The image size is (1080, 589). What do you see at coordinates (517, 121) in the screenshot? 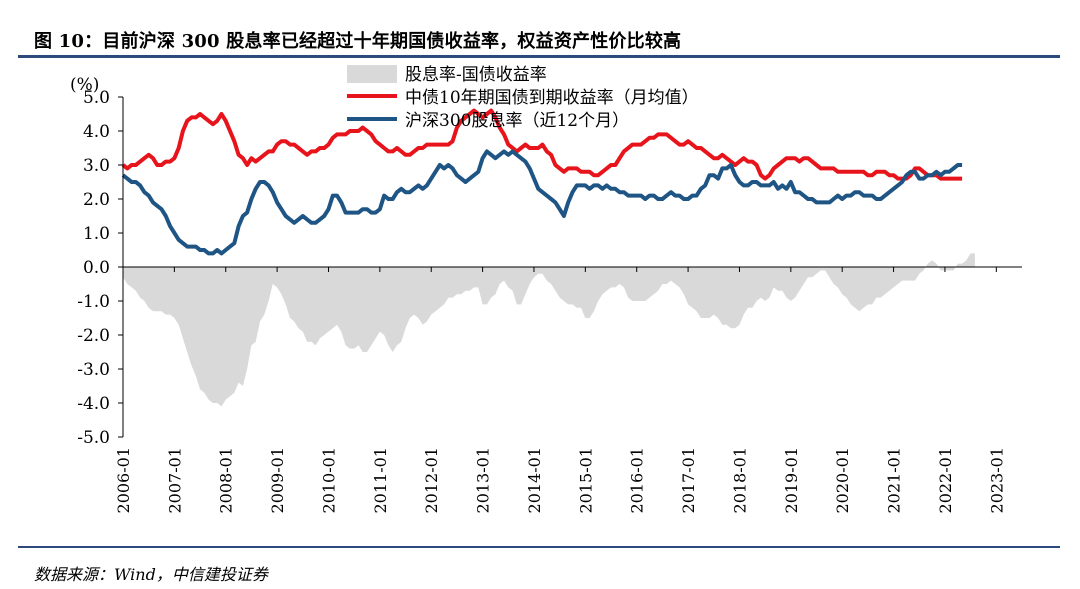
I see `legend-label-dividend-yield: 沪深300股息率（近12个月）` at bounding box center [517, 121].